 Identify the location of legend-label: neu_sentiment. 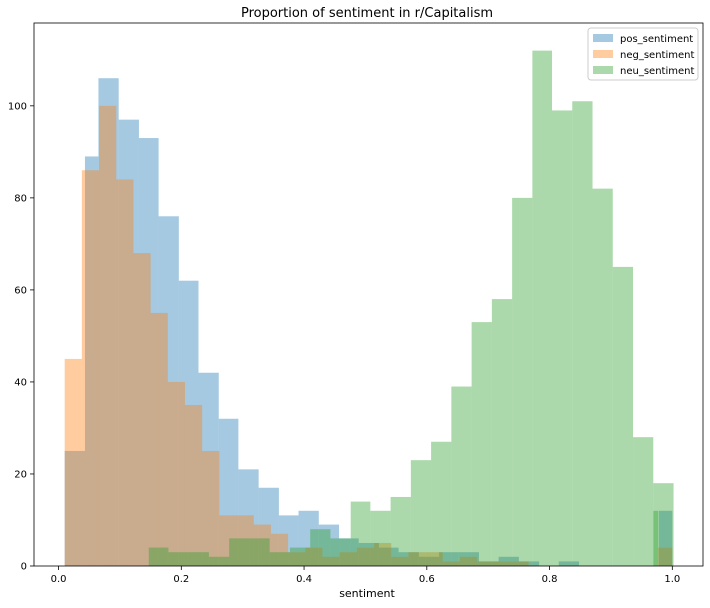
(657, 71).